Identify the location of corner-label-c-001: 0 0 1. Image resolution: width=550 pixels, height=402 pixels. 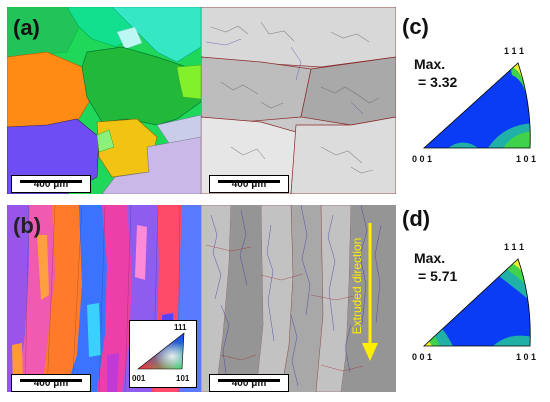
(422, 159).